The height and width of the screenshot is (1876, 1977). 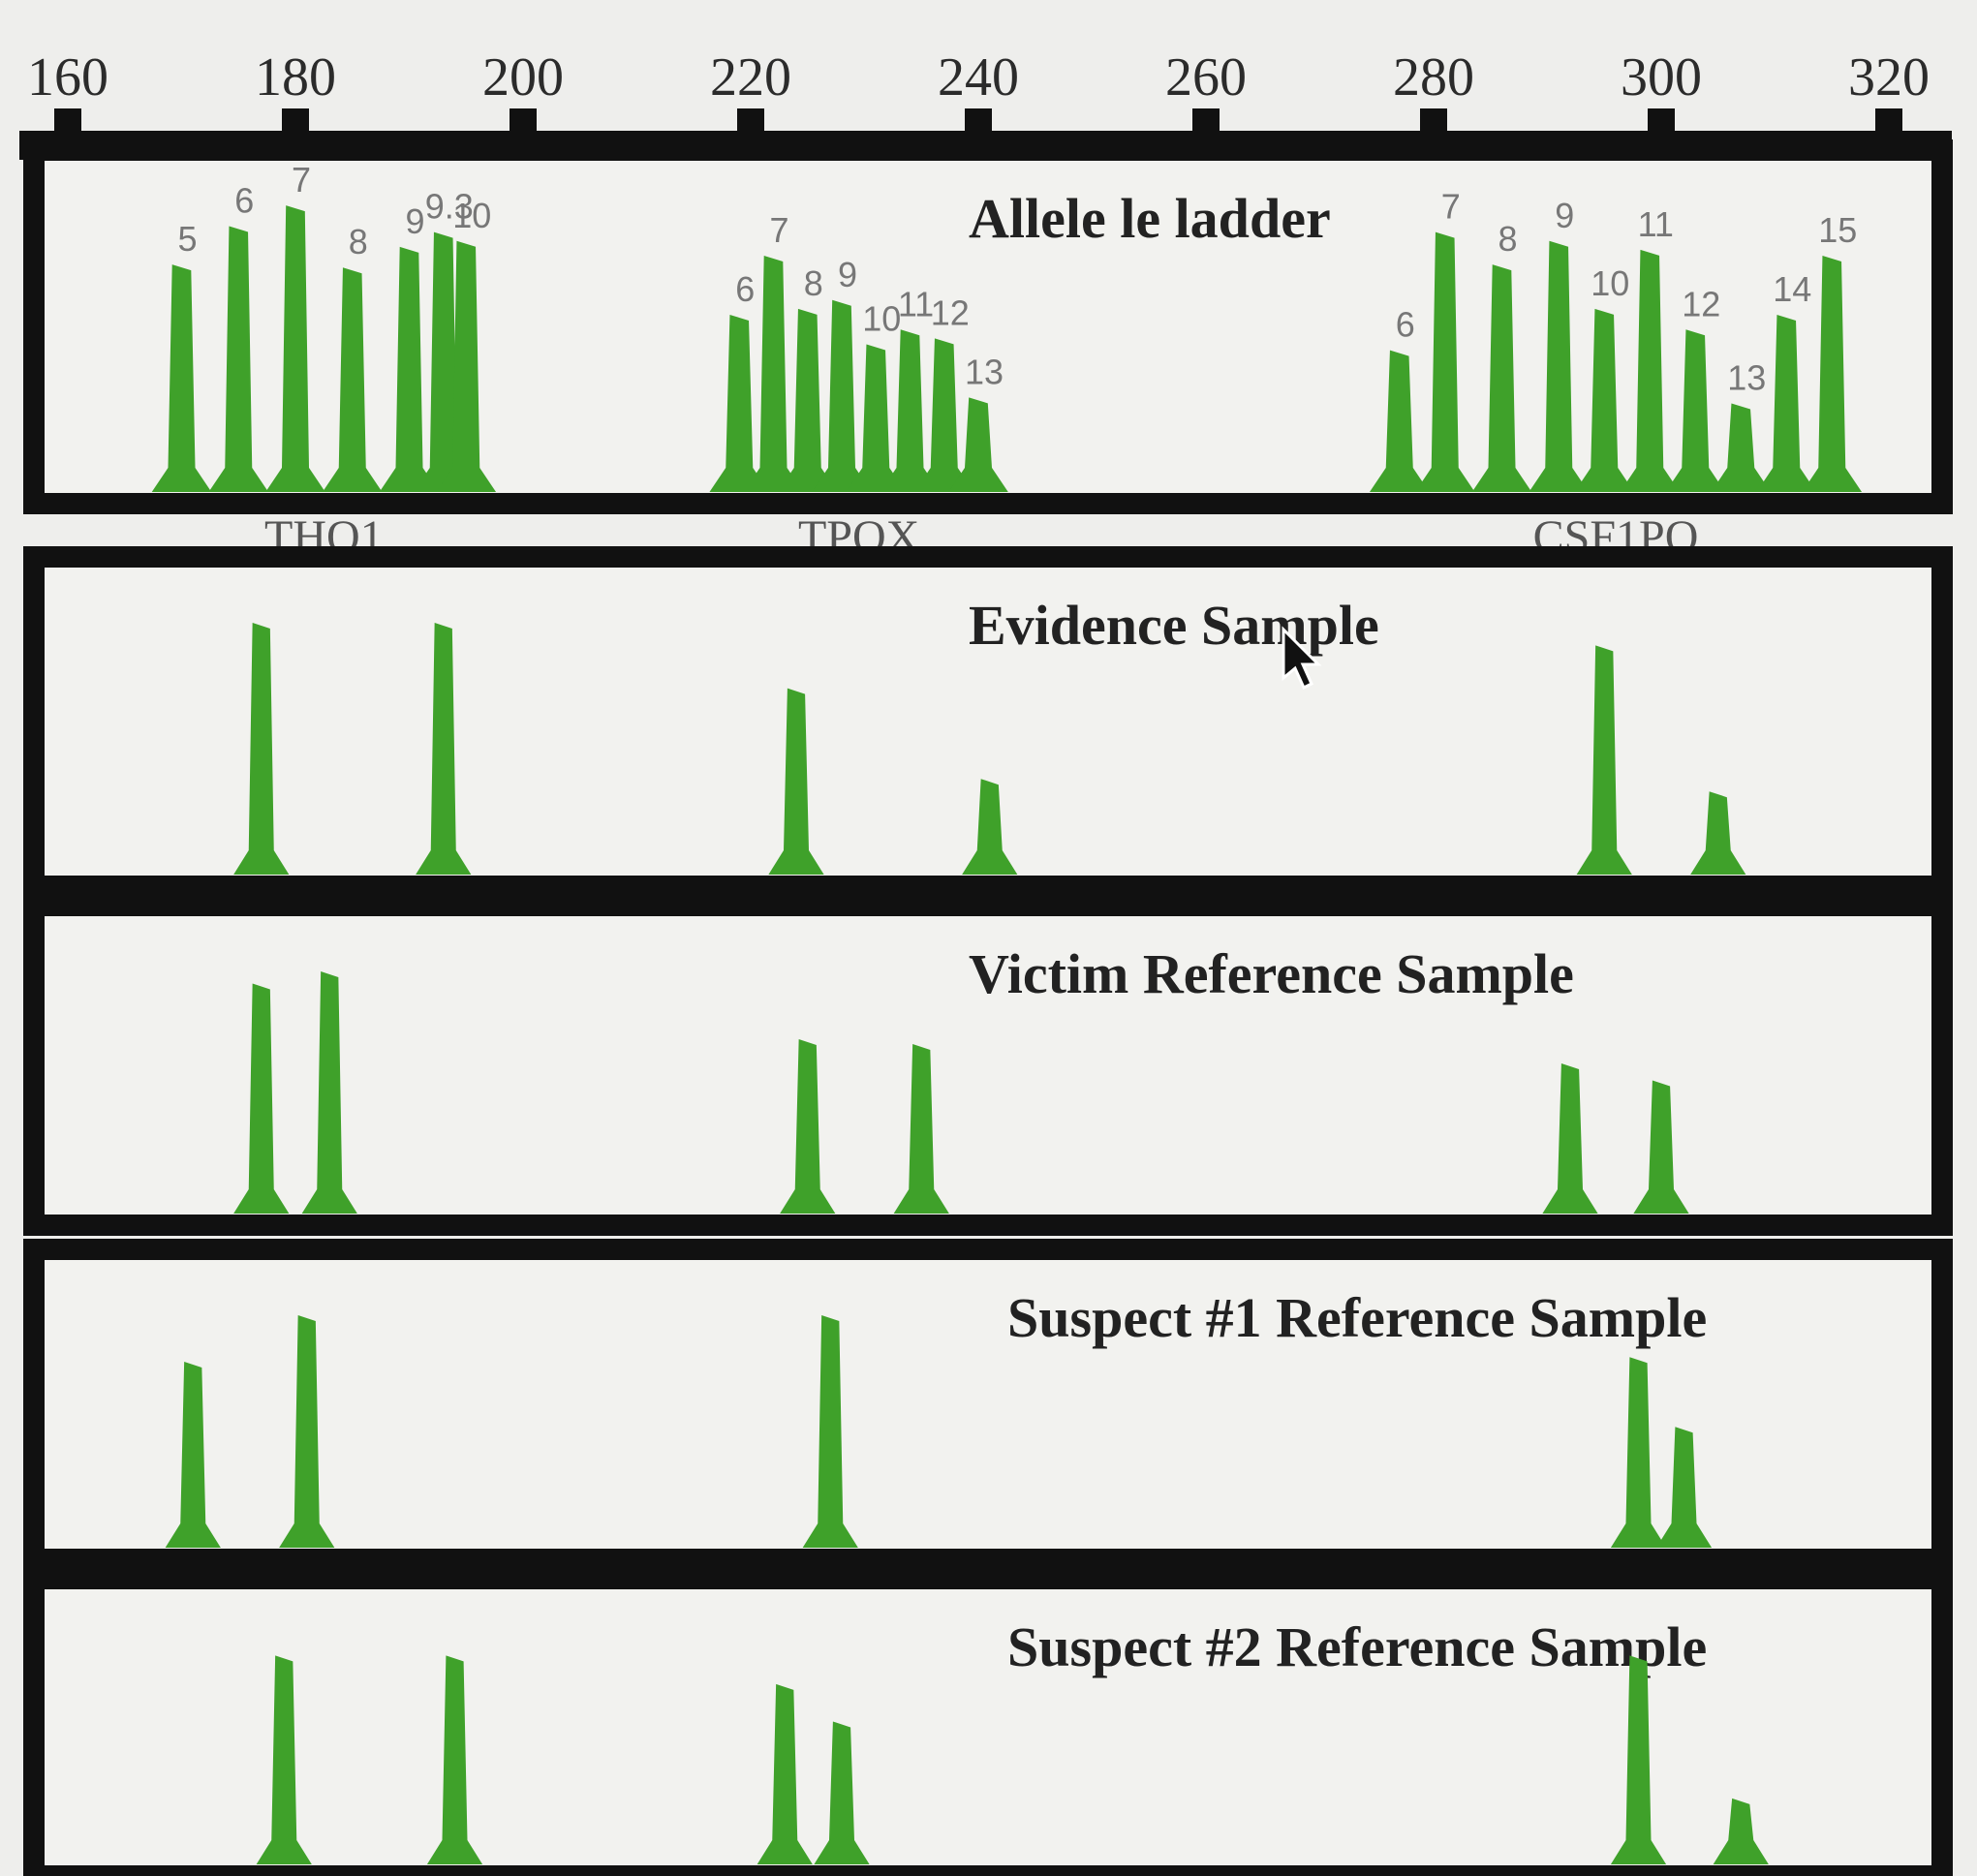 What do you see at coordinates (1792, 289) in the screenshot?
I see `allele-label: 14` at bounding box center [1792, 289].